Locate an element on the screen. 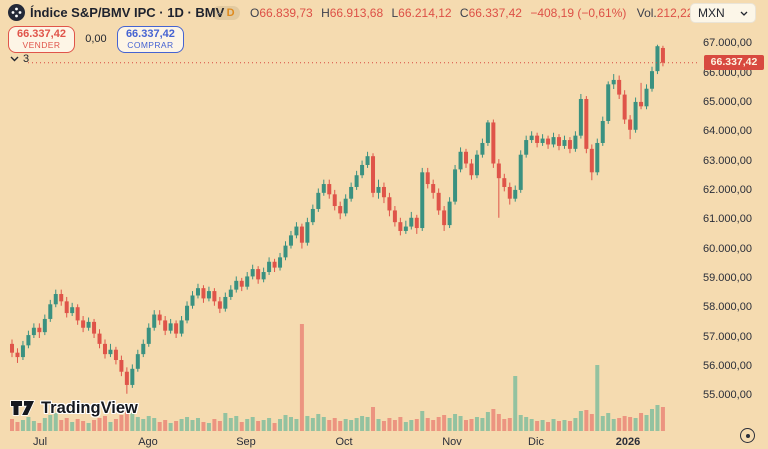  spread-value: 0,00 is located at coordinates (96, 39).